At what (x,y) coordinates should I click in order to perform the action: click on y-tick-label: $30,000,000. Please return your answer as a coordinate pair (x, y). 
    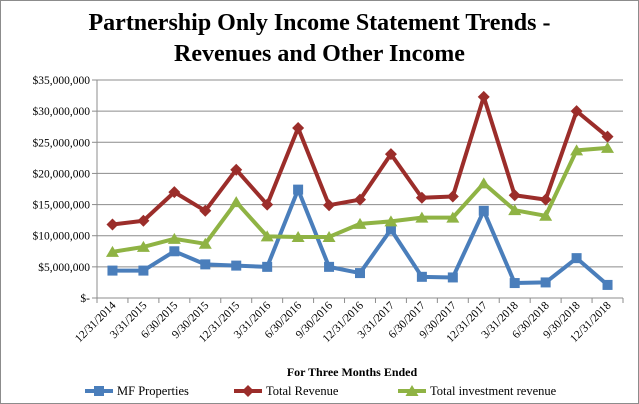
    Looking at the image, I should click on (62, 111).